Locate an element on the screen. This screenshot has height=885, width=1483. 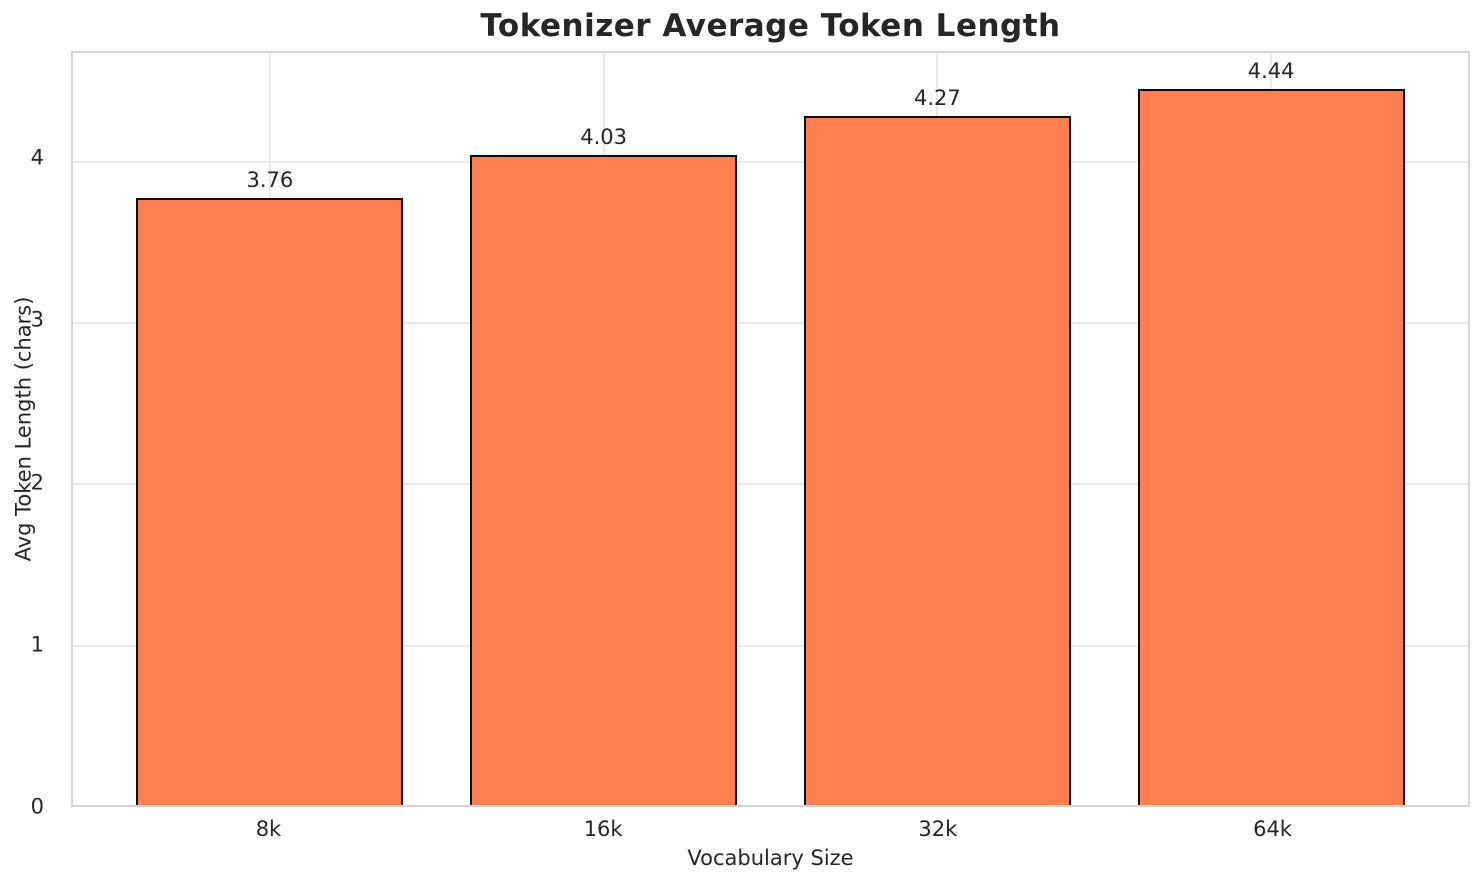
x-tick-label: 64k is located at coordinates (1272, 829).